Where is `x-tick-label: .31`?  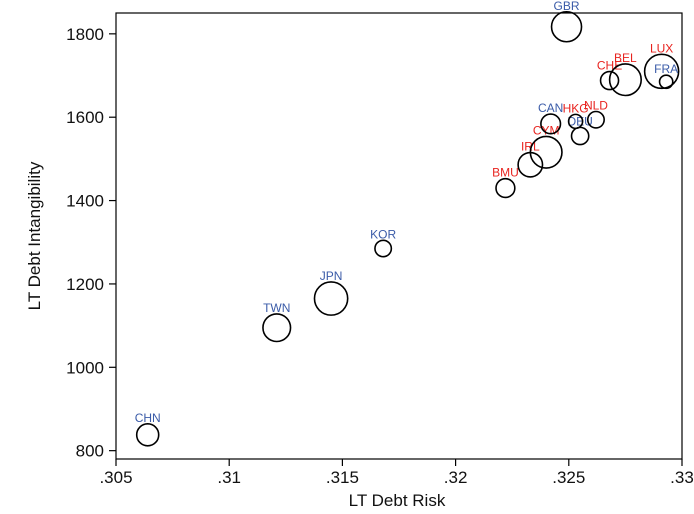
x-tick-label: .31 is located at coordinates (229, 477).